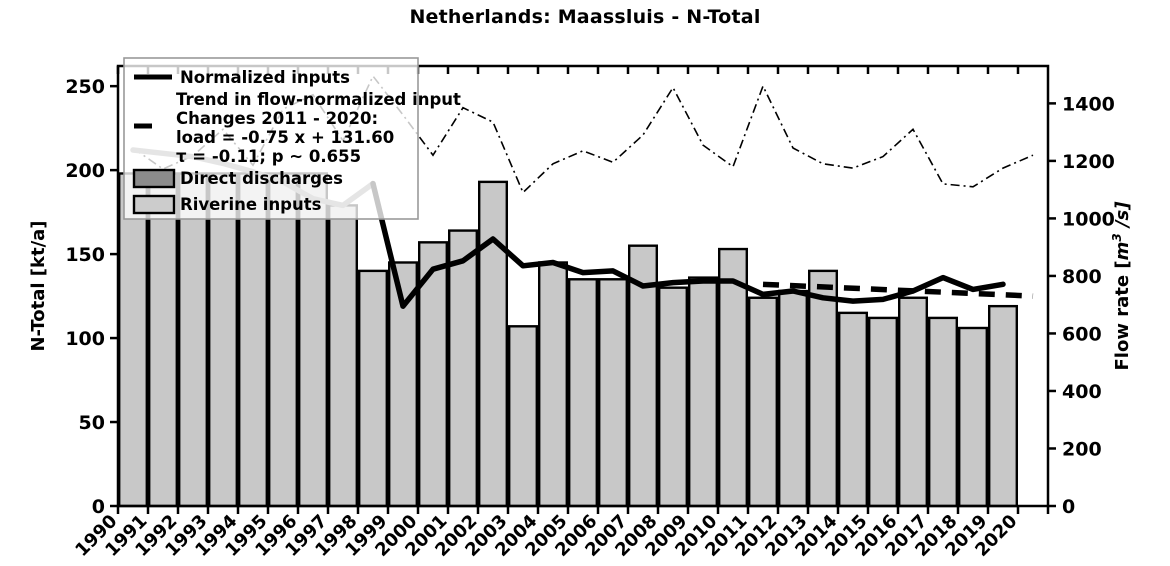 Image resolution: width=1170 pixels, height=566 pixels. What do you see at coordinates (268, 156) in the screenshot?
I see `legend-label-trend-stats: τ = -0.11; p ~ 0.655` at bounding box center [268, 156].